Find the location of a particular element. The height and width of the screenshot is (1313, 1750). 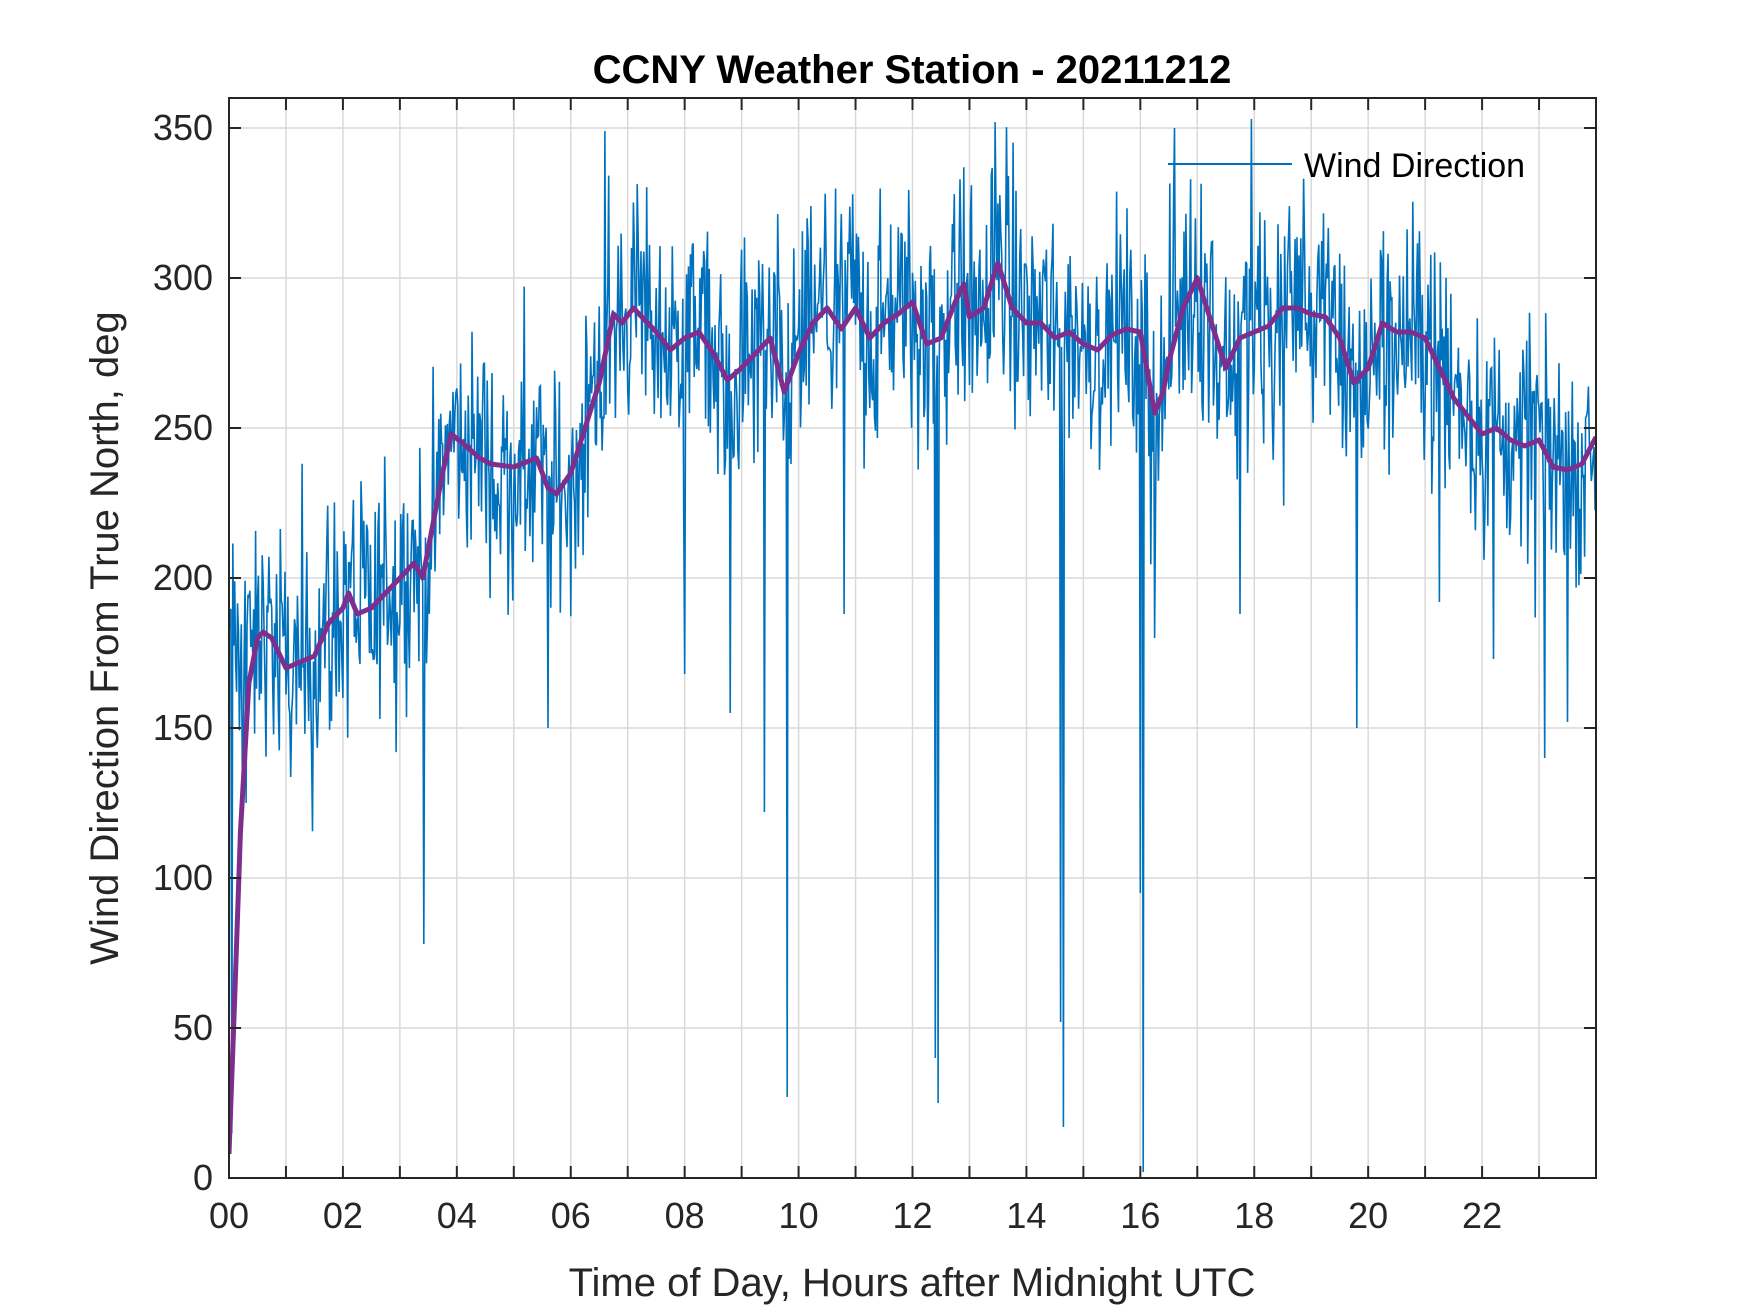

y-tick-label-350: 350 is located at coordinates (183, 127).